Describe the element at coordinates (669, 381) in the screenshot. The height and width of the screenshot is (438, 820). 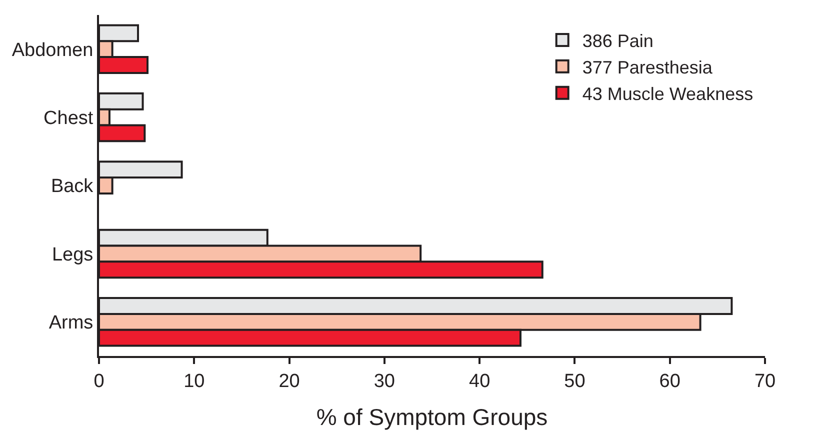
I see `x-tick-label: 60` at that location.